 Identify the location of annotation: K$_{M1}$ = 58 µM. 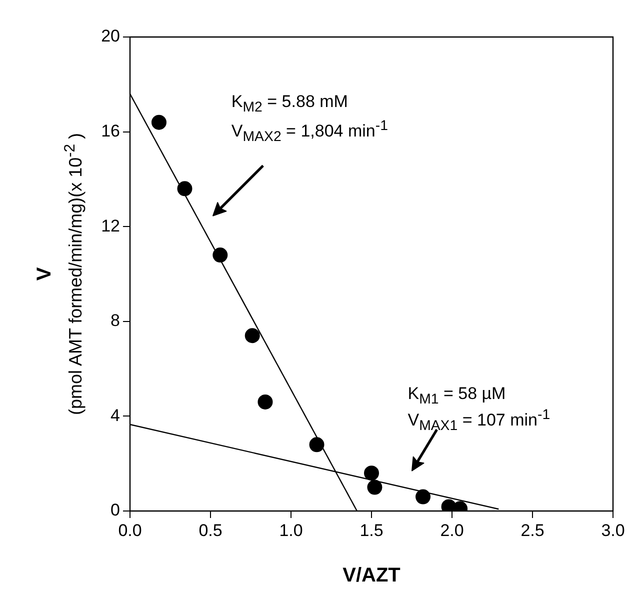
(457, 396).